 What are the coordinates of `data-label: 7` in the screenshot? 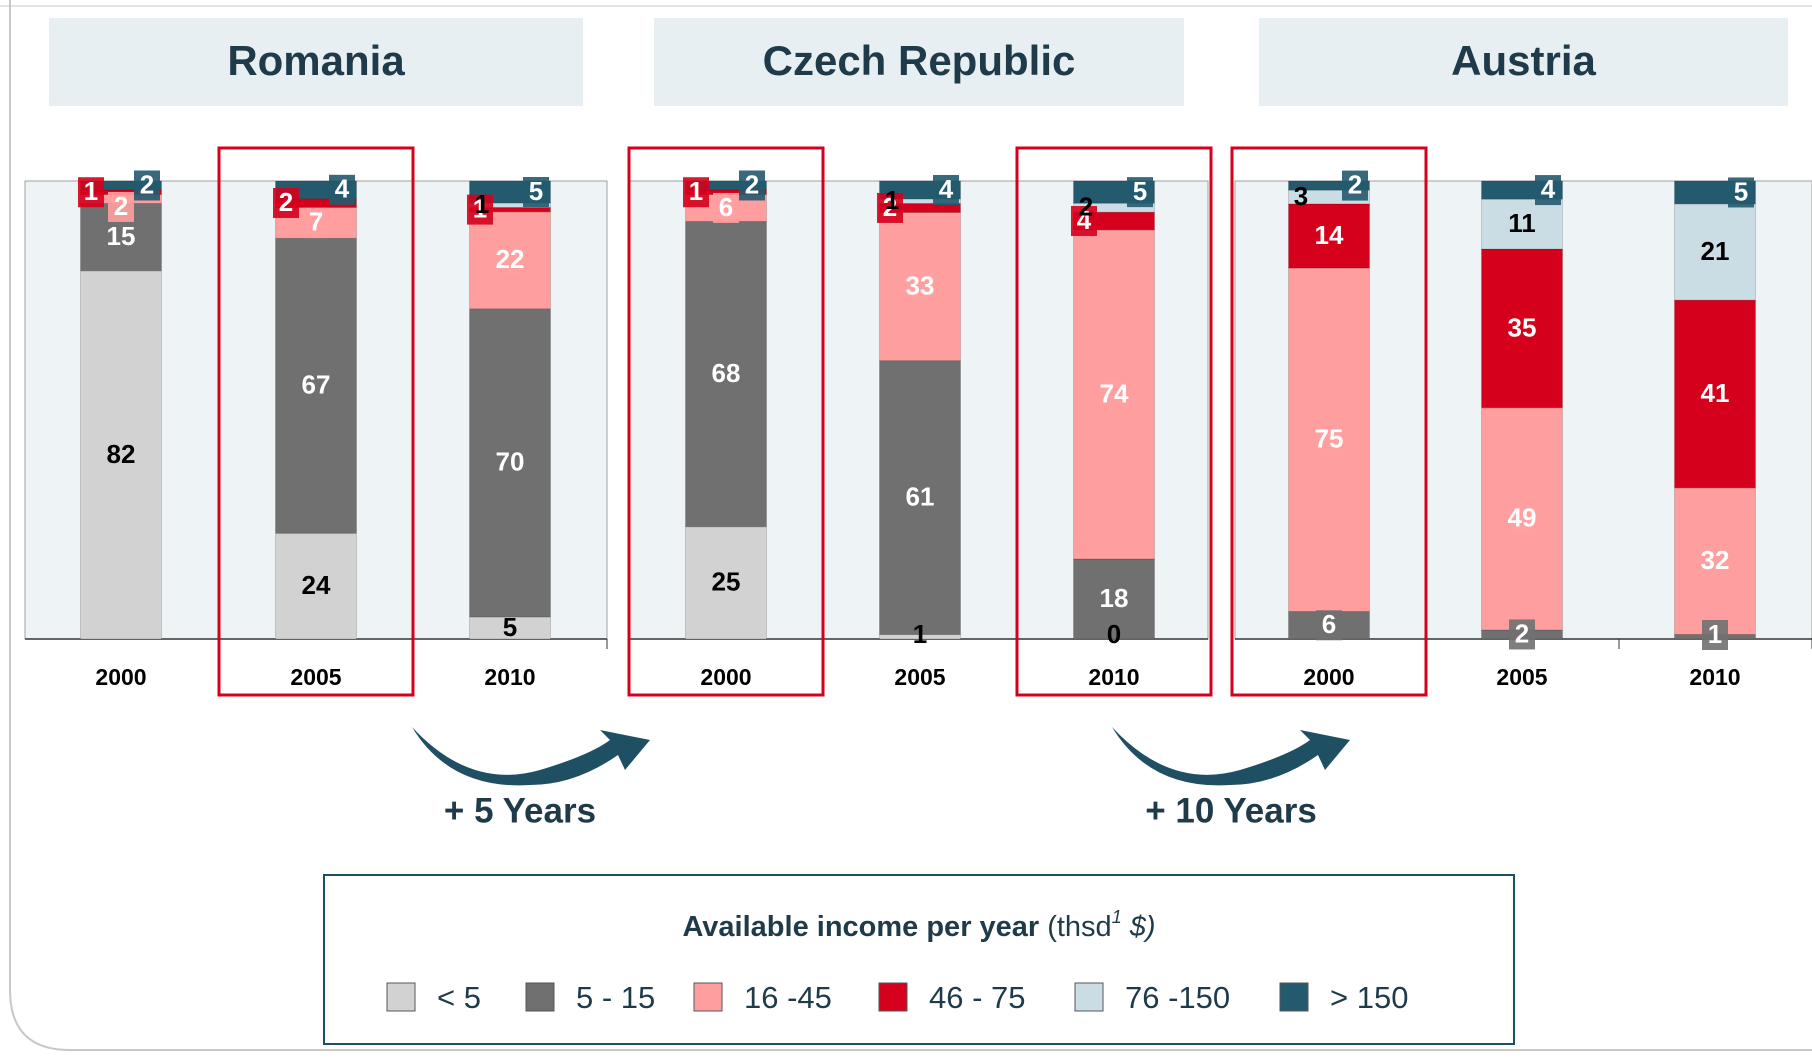 It's located at (316, 222).